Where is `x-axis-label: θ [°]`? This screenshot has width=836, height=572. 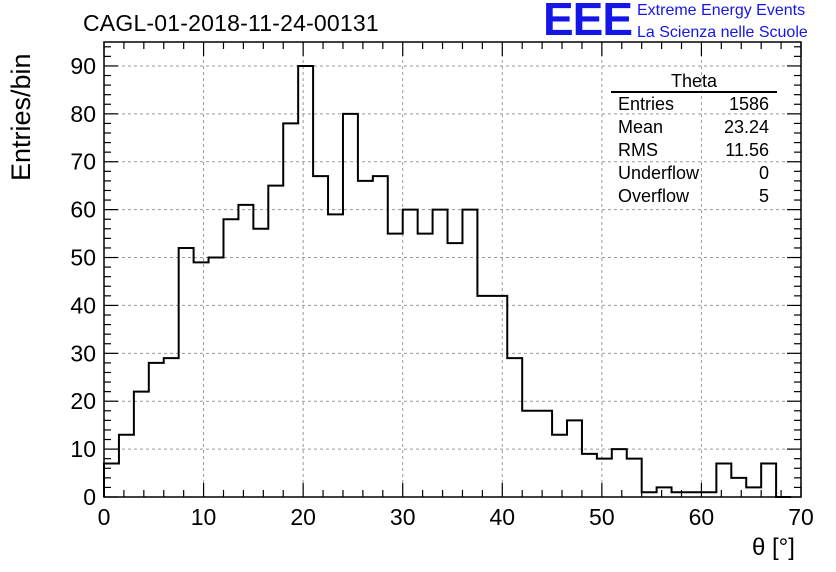
x-axis-label: θ [°] is located at coordinates (773, 547).